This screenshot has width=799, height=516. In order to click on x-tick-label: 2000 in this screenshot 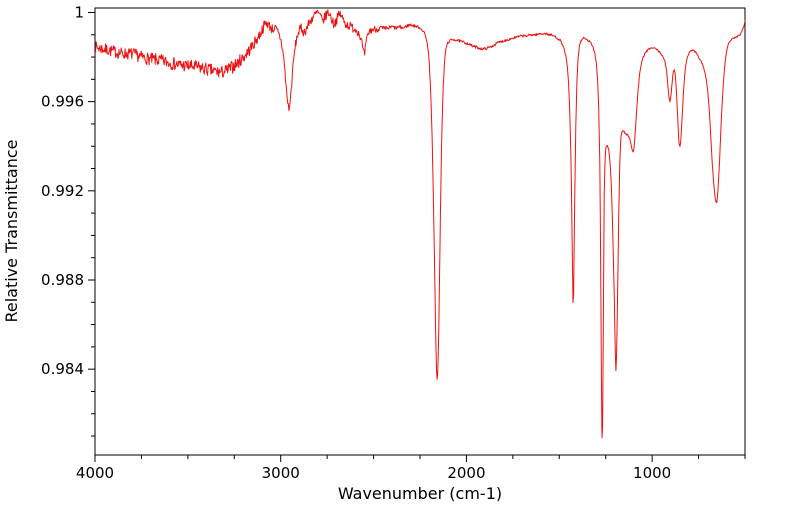, I will do `click(466, 473)`.